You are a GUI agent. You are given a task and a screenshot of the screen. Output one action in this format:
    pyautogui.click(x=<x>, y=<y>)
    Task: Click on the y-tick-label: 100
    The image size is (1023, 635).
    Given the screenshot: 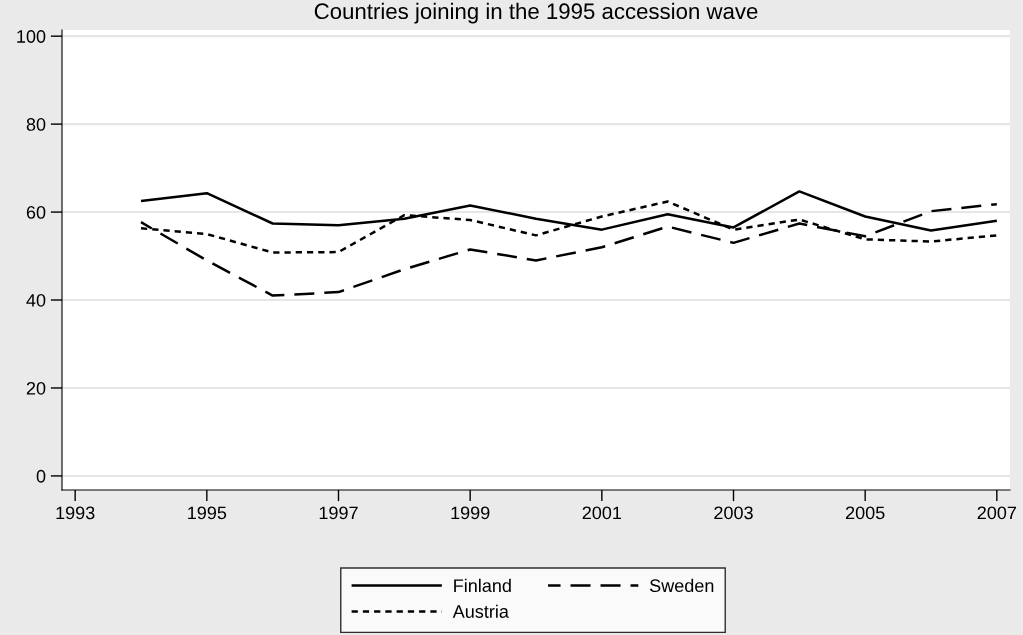 What is the action you would take?
    pyautogui.click(x=31, y=36)
    